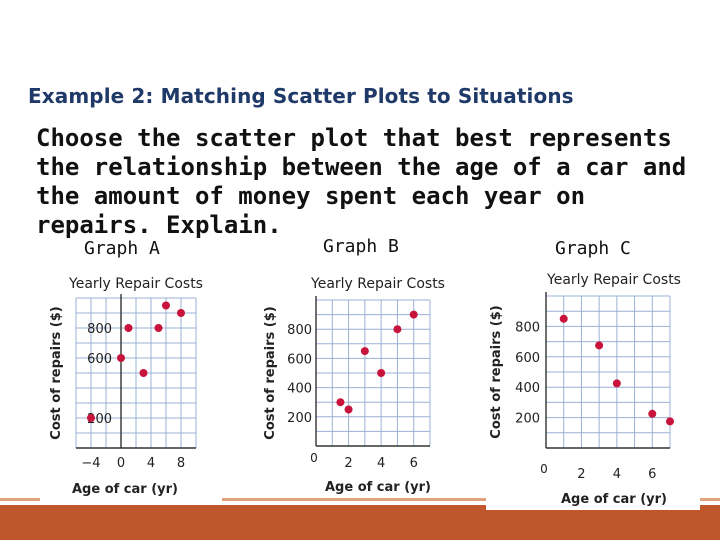  Describe the element at coordinates (90, 463) in the screenshot. I see `x-tick-label: −4` at that location.